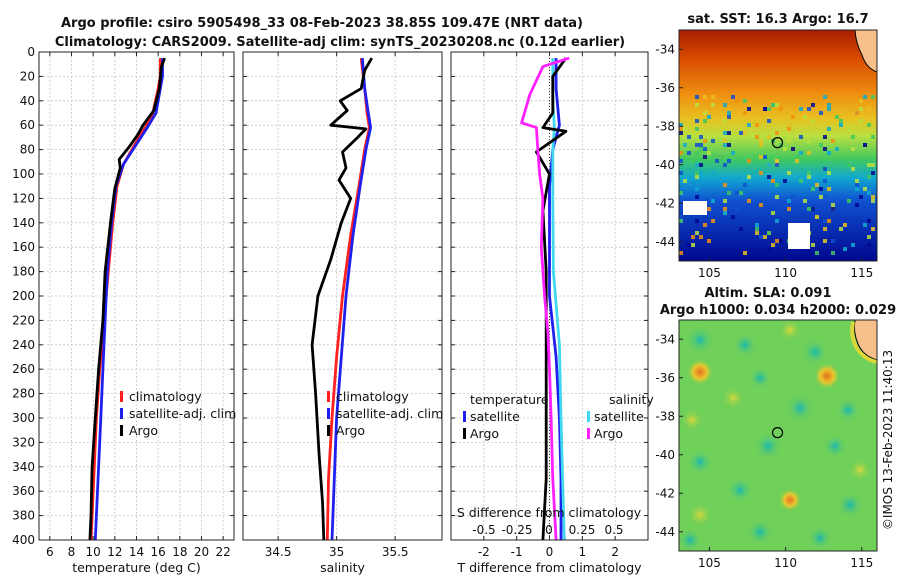 This screenshot has height=580, width=900. What do you see at coordinates (517, 552) in the screenshot?
I see `x-tick-label: -1` at bounding box center [517, 552].